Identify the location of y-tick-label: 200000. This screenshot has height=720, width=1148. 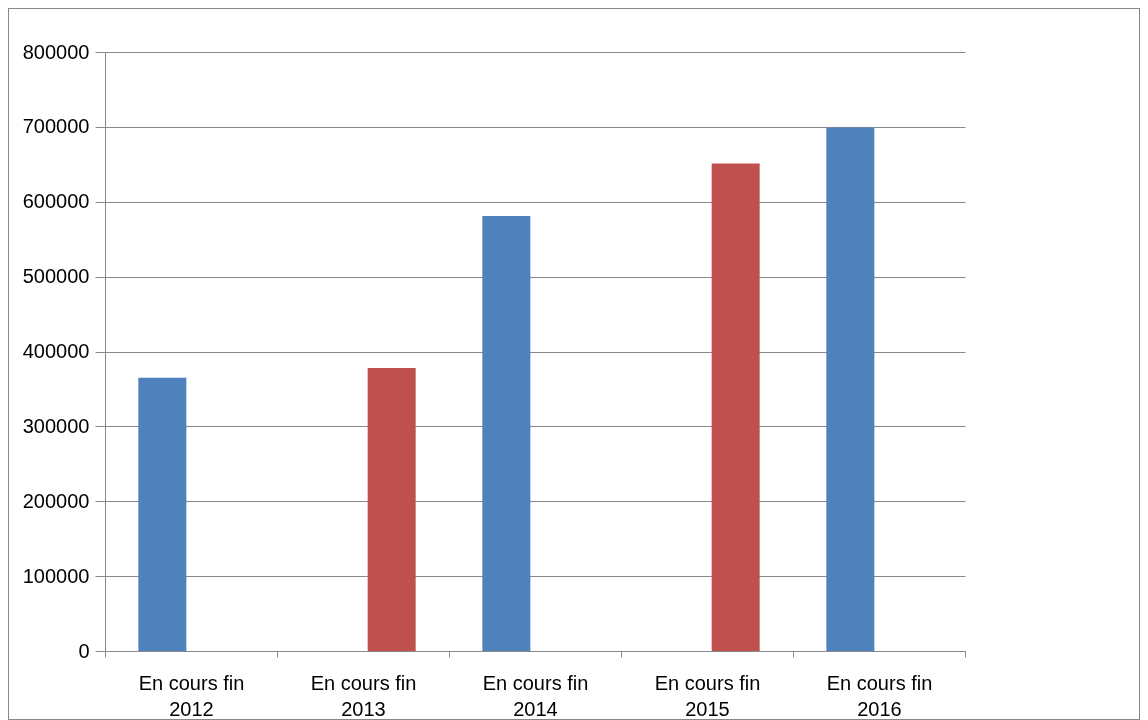
(56, 500).